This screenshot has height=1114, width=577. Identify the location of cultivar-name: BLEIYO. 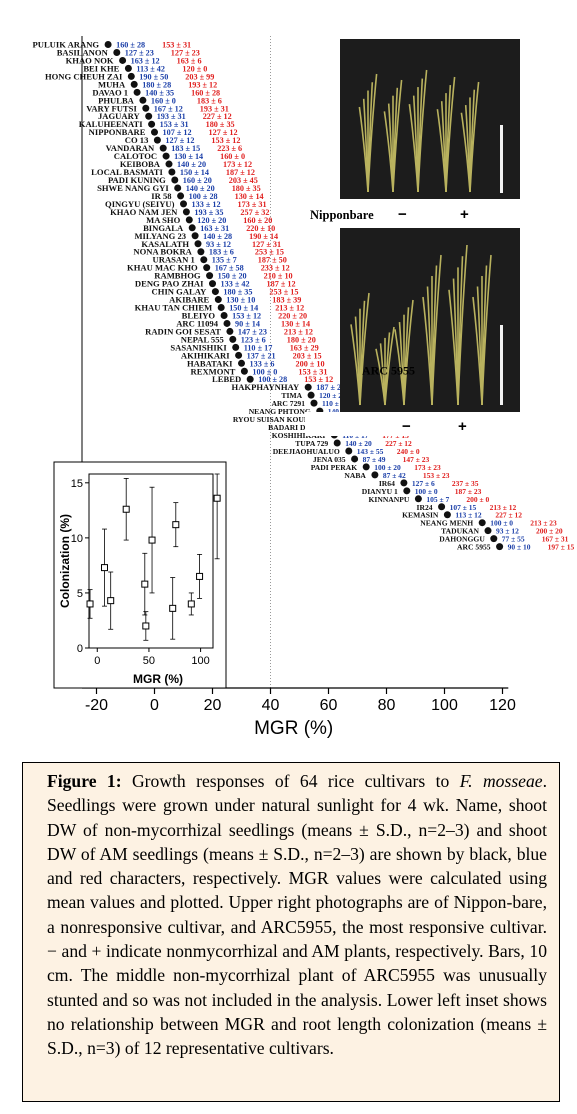
(199, 315).